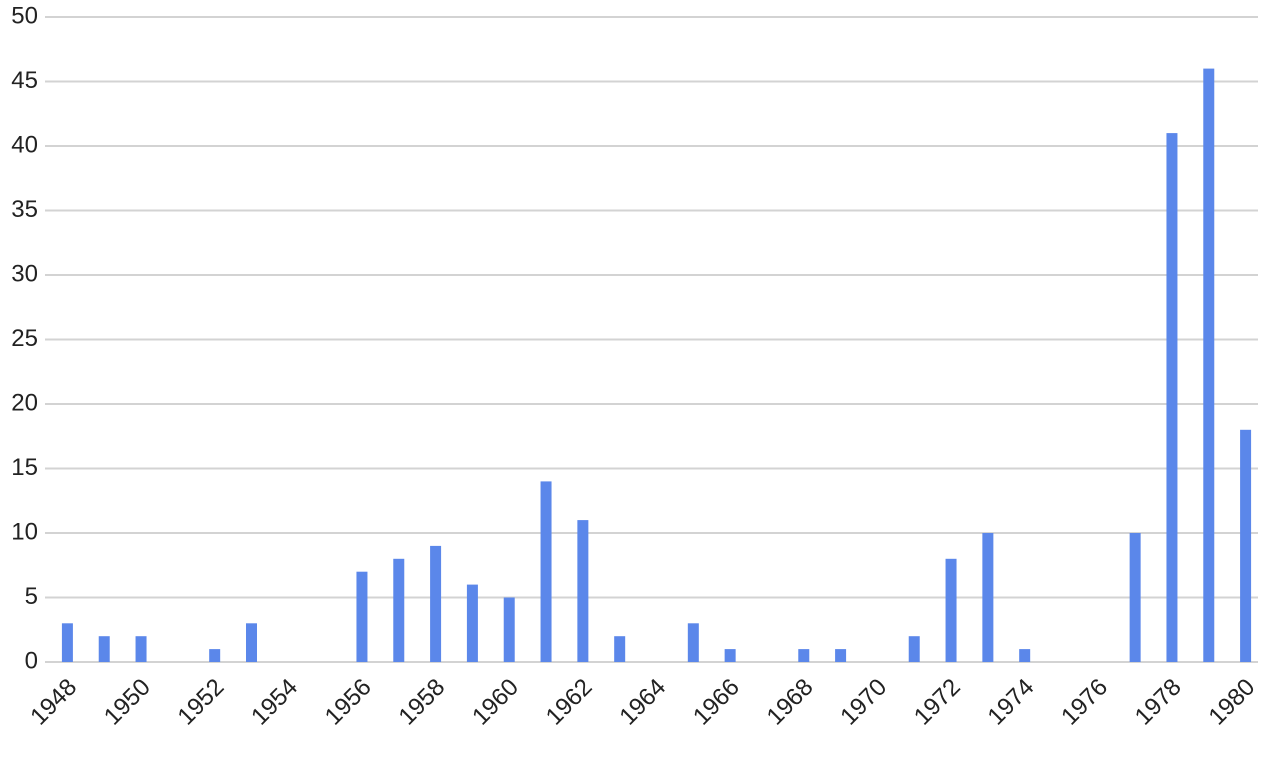  I want to click on x-tick-label: 1970, so click(863, 702).